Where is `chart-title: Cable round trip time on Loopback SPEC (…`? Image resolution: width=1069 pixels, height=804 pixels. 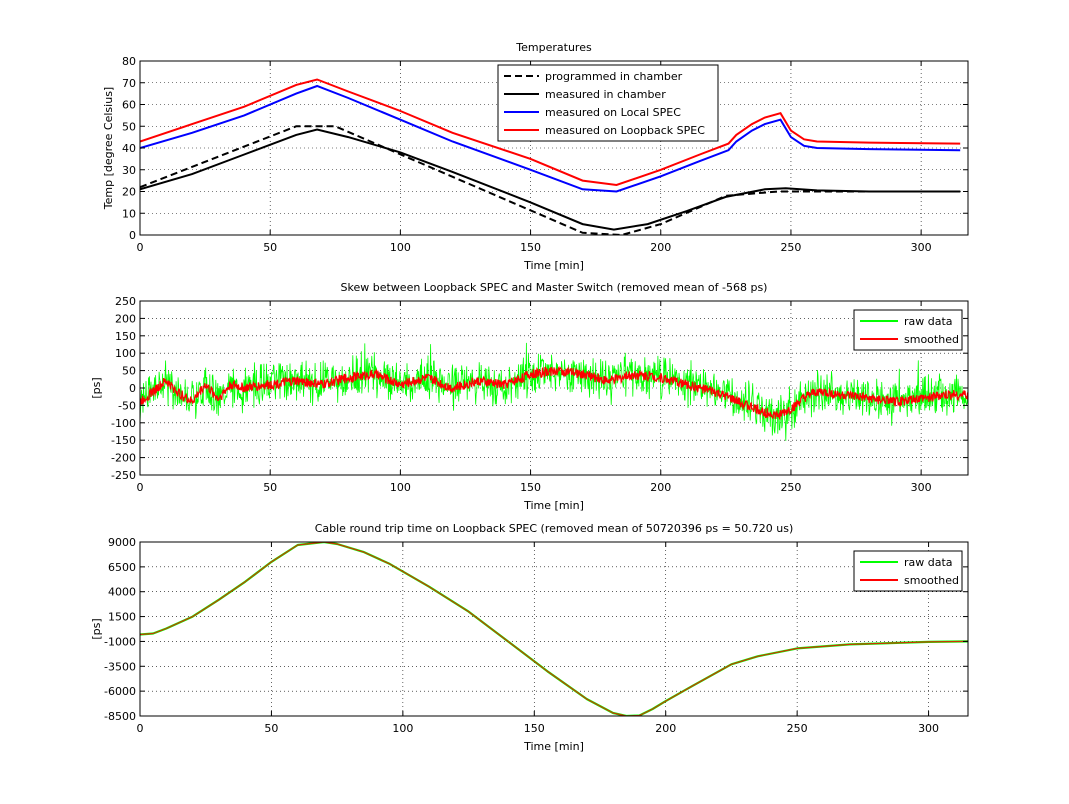 chart-title: Cable round trip time on Loopback SPEC (… is located at coordinates (554, 528).